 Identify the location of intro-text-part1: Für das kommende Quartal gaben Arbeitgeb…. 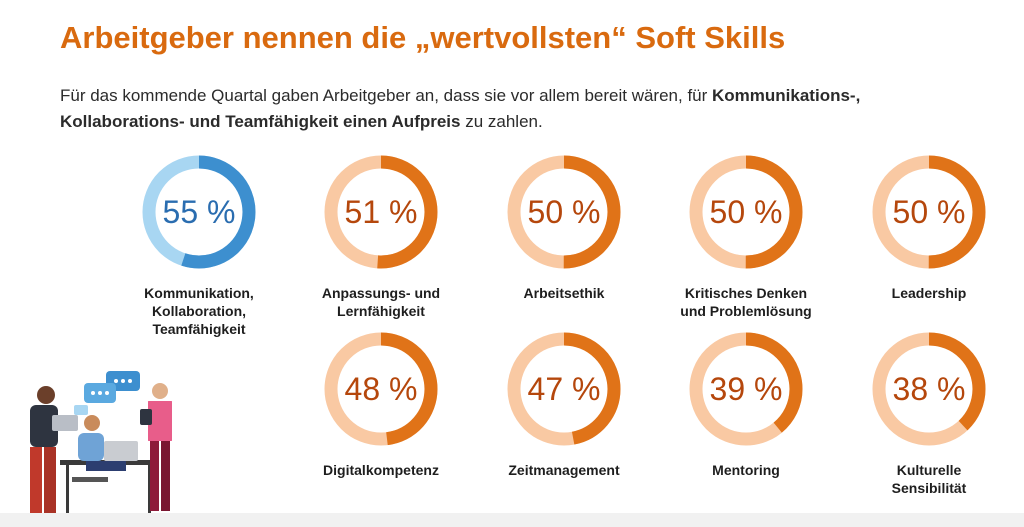
(386, 95).